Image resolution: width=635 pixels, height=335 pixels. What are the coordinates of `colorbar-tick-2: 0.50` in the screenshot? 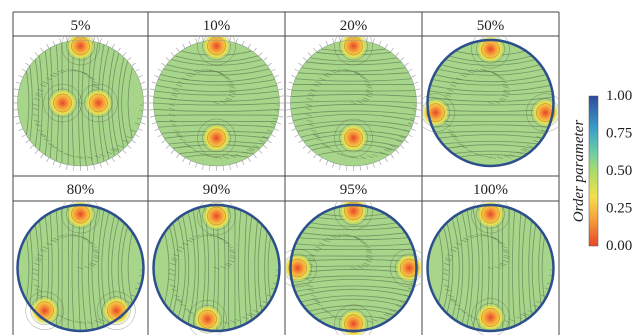 It's located at (619, 171).